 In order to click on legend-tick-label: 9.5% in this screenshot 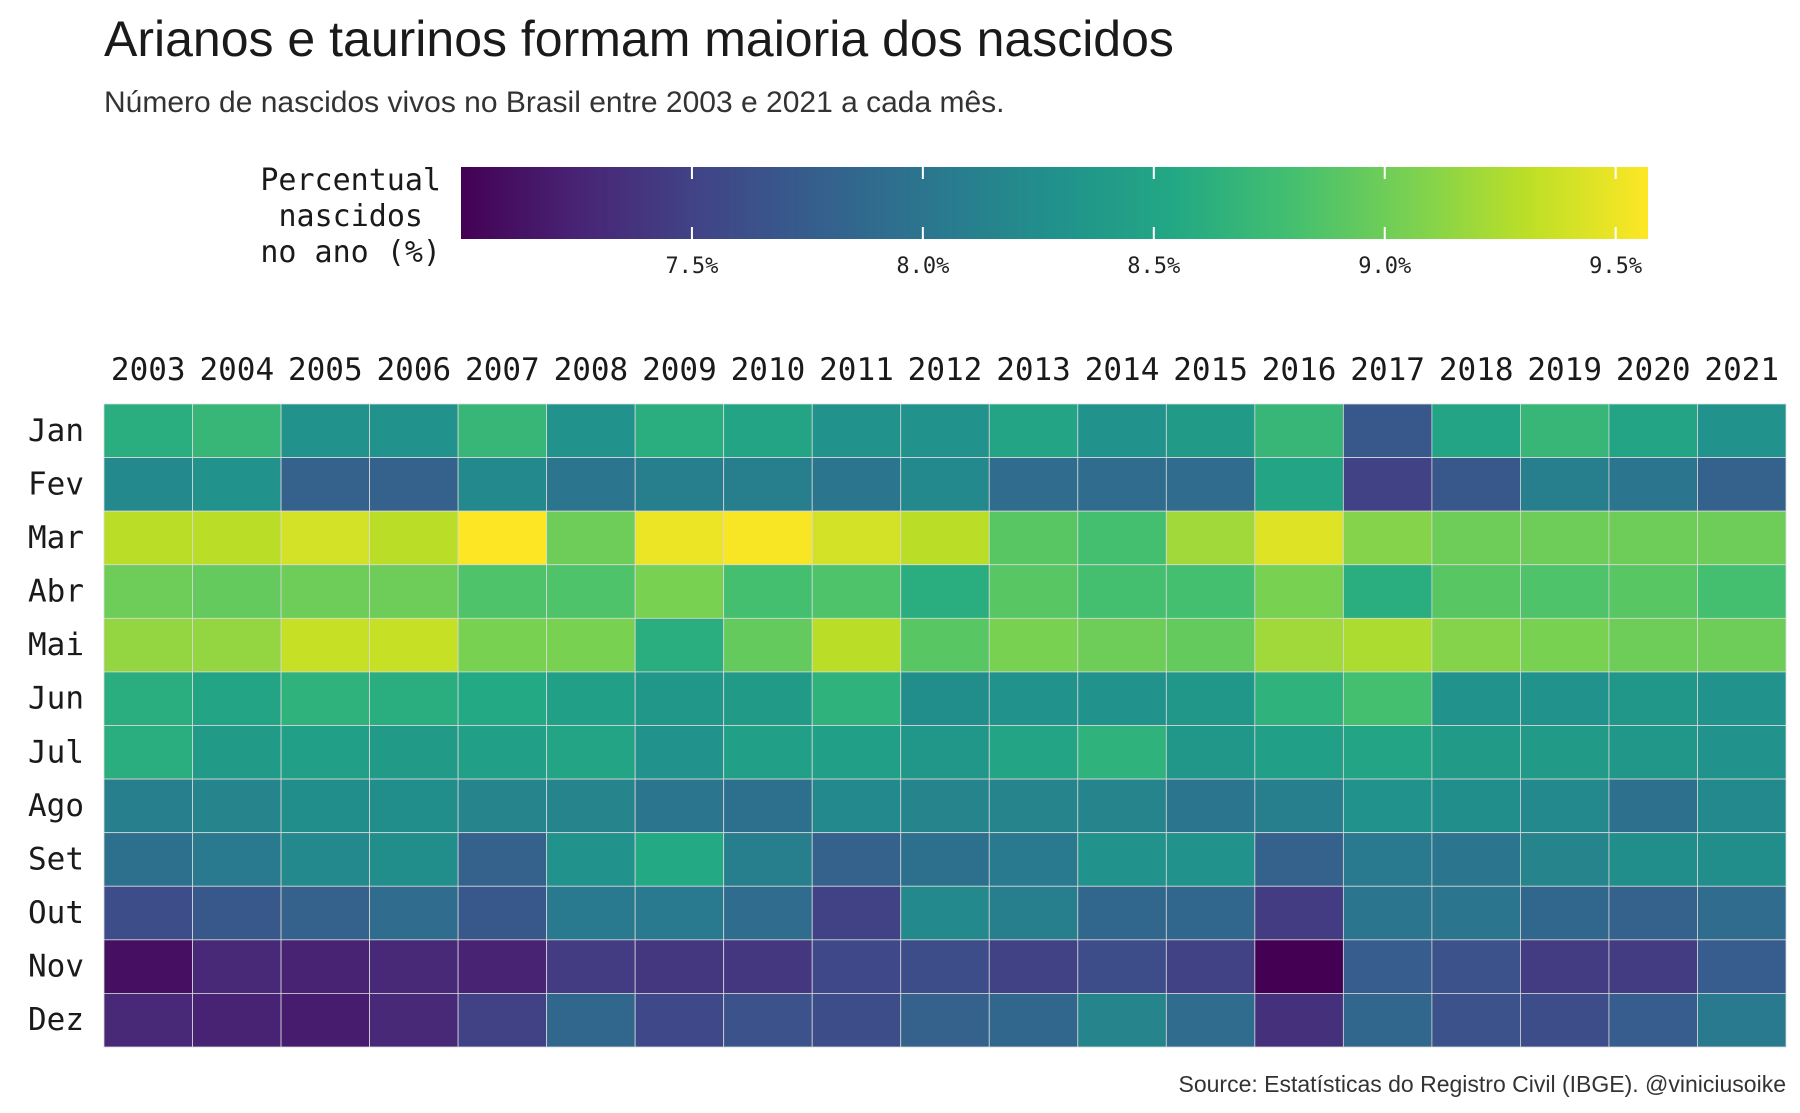, I will do `click(1615, 266)`.